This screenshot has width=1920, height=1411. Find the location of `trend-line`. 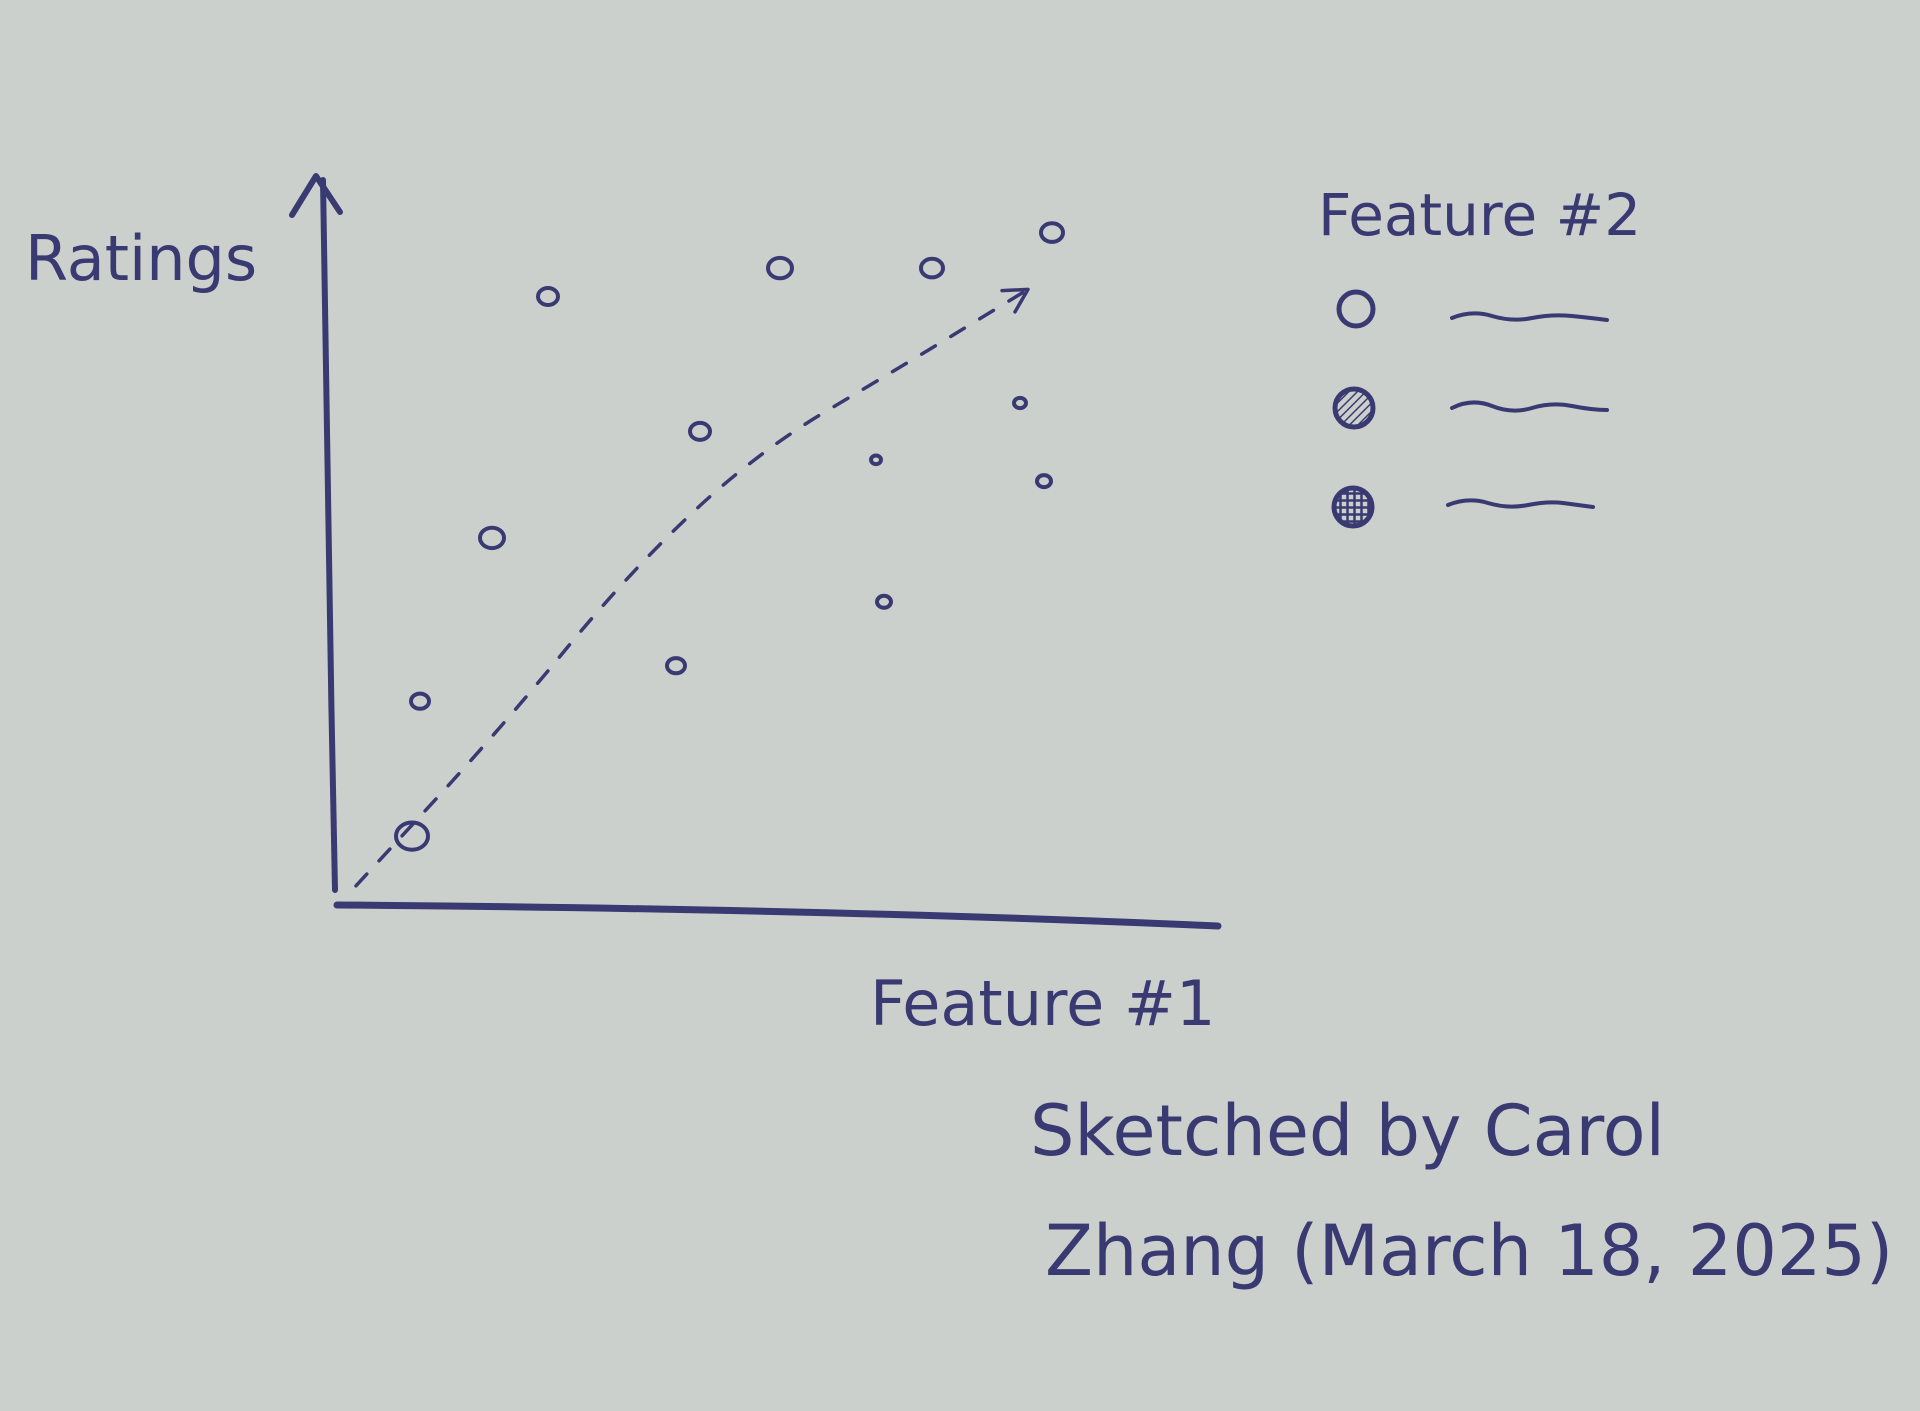

trend-line is located at coordinates (692, 587).